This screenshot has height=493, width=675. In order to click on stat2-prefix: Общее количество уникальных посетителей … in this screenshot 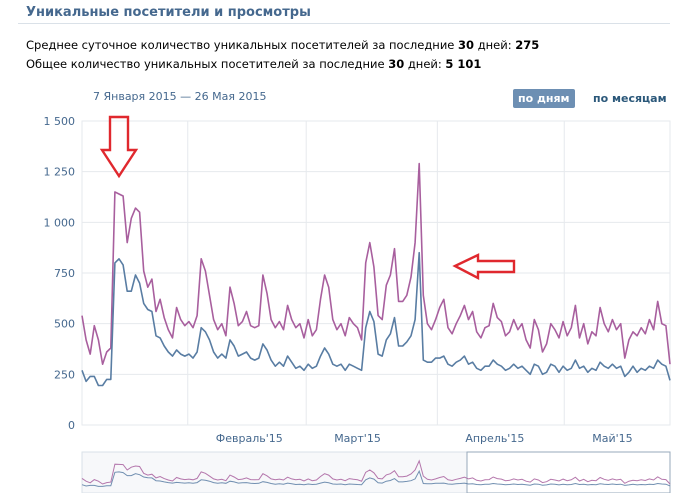, I will do `click(207, 64)`.